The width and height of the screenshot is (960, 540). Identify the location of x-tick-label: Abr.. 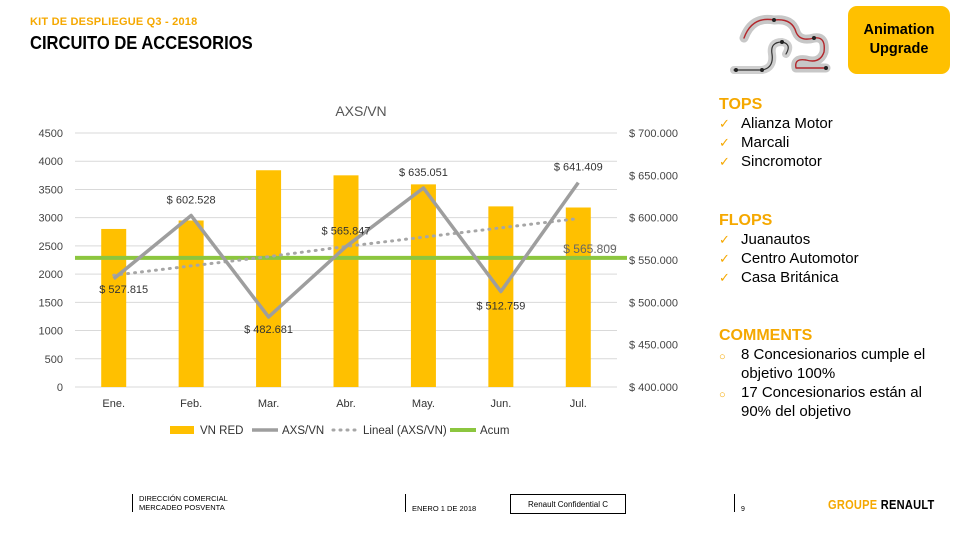
(346, 404).